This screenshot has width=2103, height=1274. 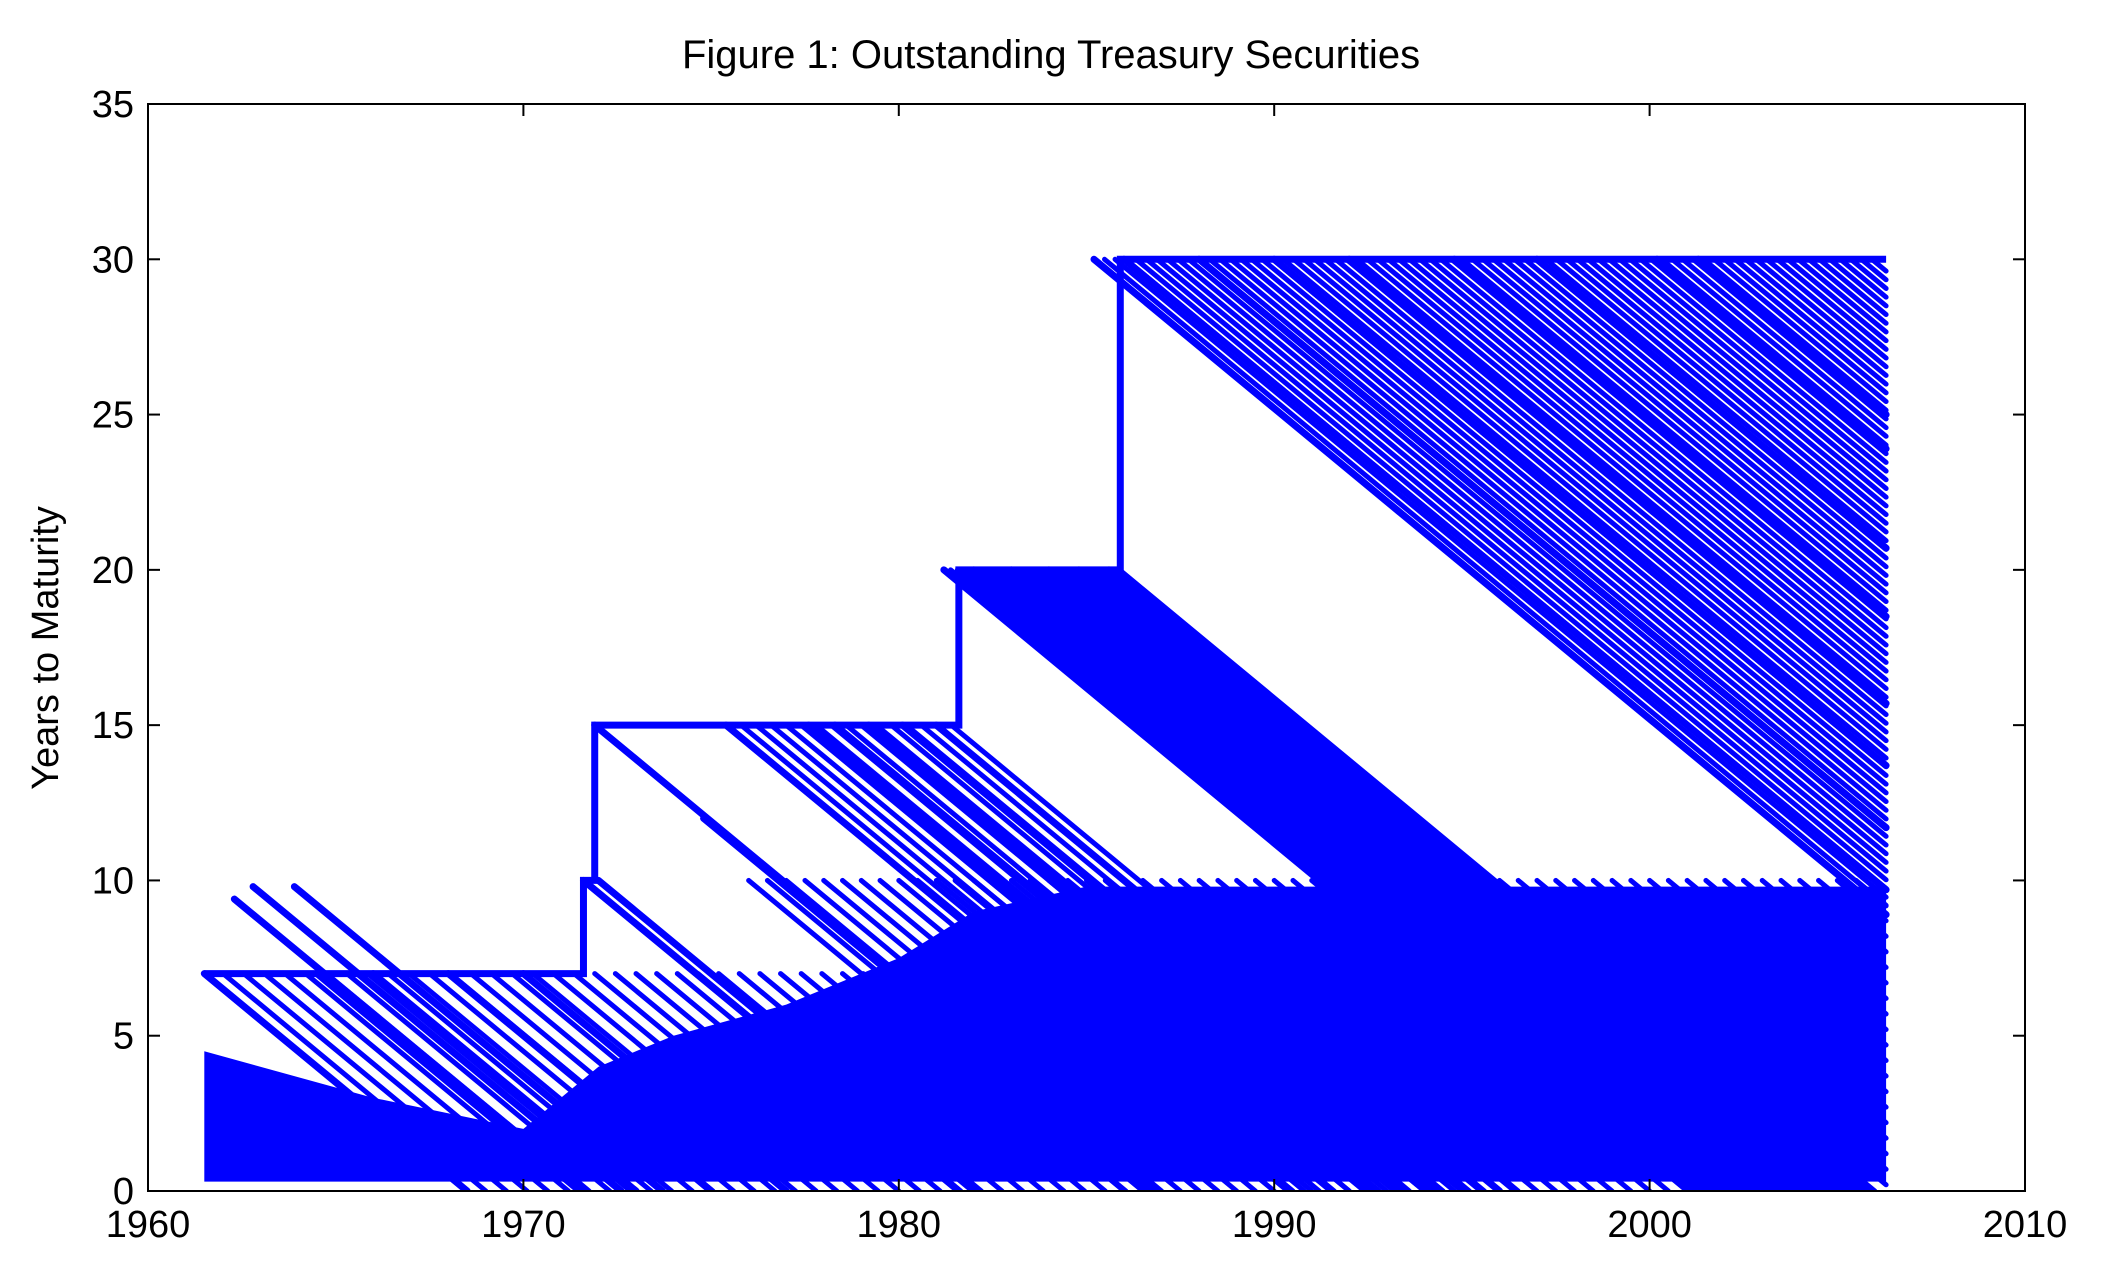 I want to click on x-tick-label: 2010, so click(x=2025, y=1225).